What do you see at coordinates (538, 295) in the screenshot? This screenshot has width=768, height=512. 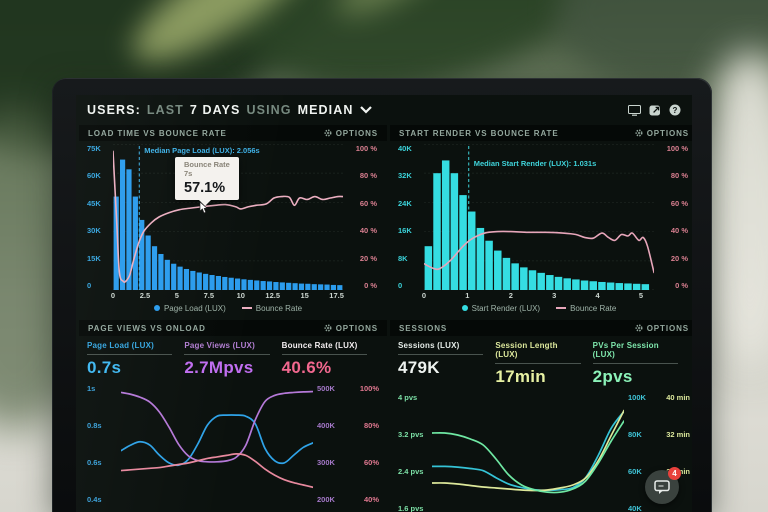 I see `x-axis: 0 1 2 3 4 5` at bounding box center [538, 295].